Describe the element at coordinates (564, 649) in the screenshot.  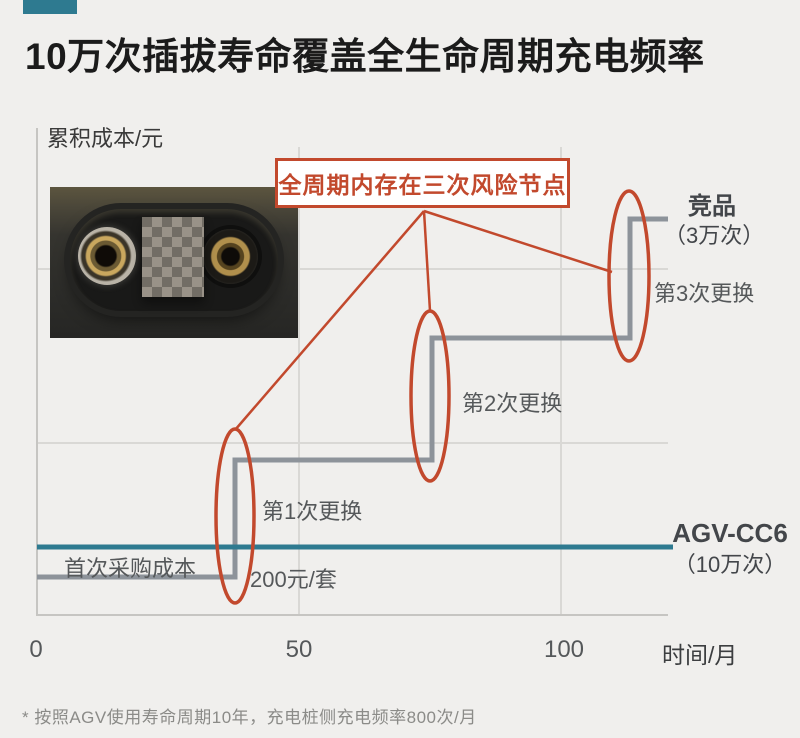
I see `x-tick-100: 100` at that location.